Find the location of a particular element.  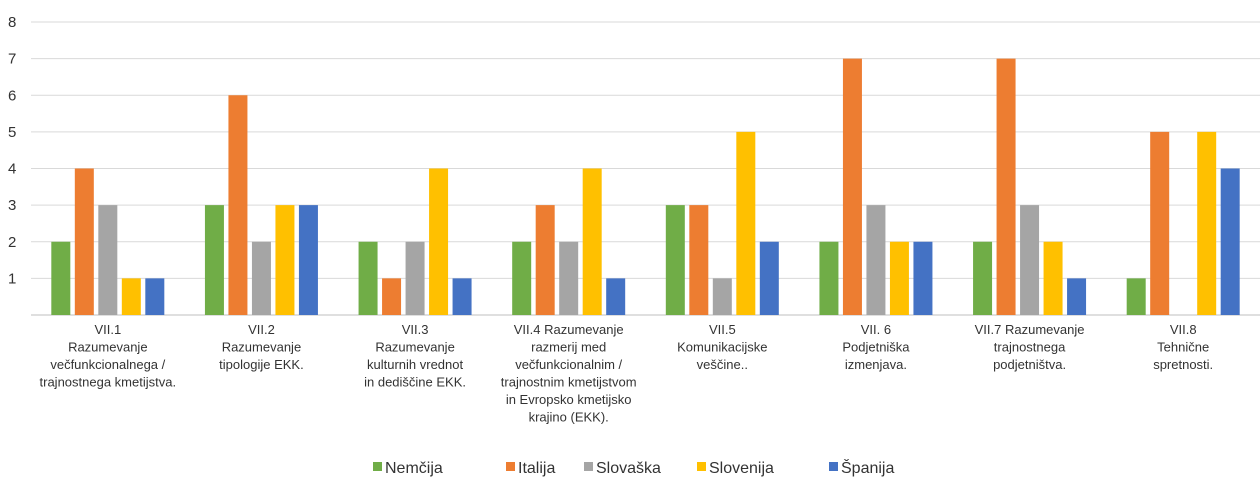

y-tick-label: 8 is located at coordinates (12, 22).